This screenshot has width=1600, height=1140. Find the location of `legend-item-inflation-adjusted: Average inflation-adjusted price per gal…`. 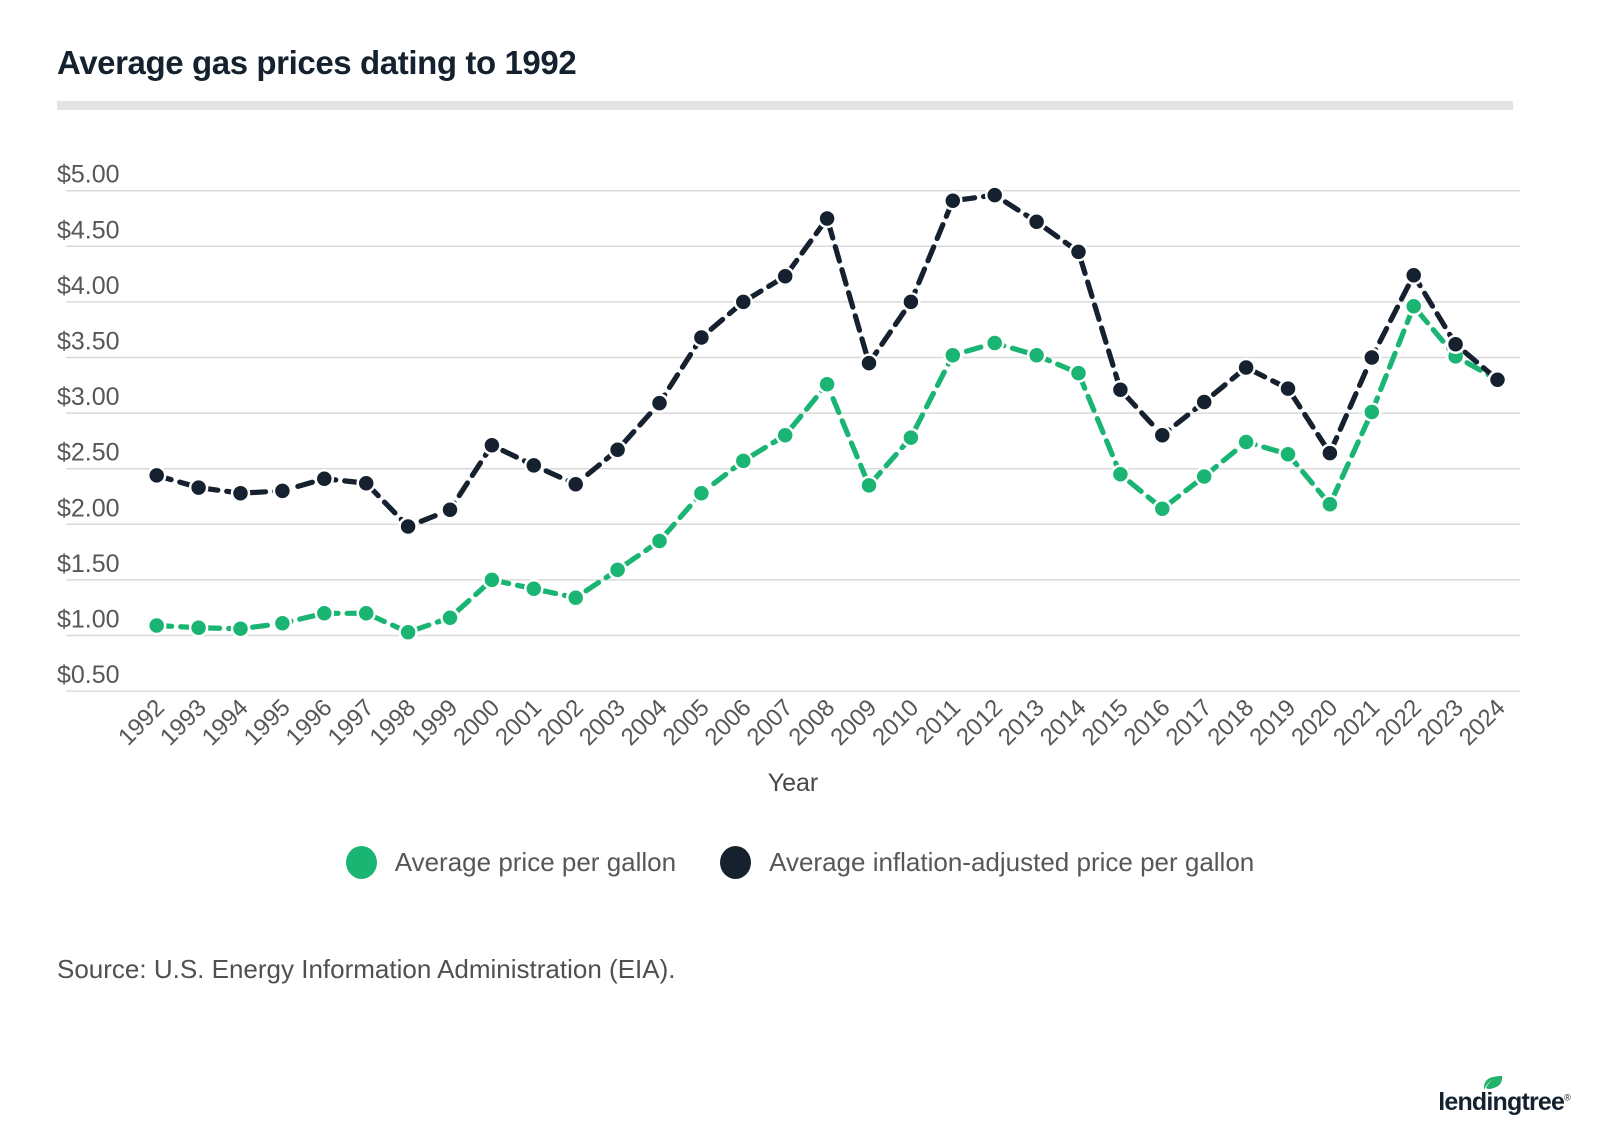

legend-item-inflation-adjusted: Average inflation-adjusted price per gal… is located at coordinates (987, 862).